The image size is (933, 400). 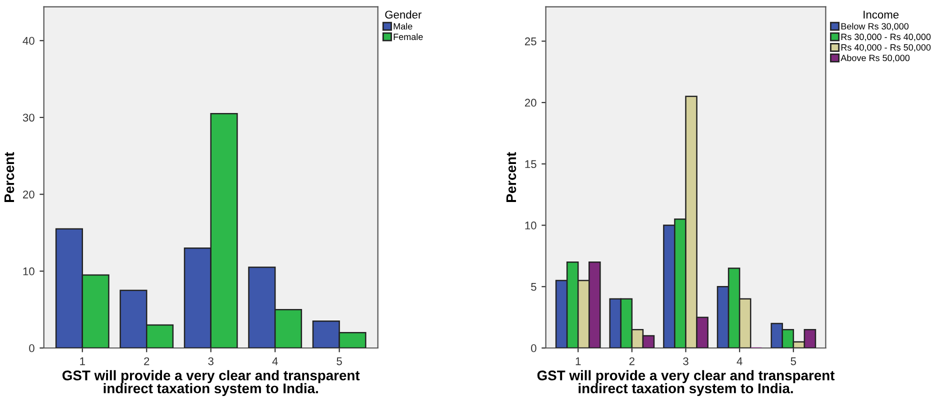 What do you see at coordinates (403, 26) in the screenshot?
I see `legend-label: Male` at bounding box center [403, 26].